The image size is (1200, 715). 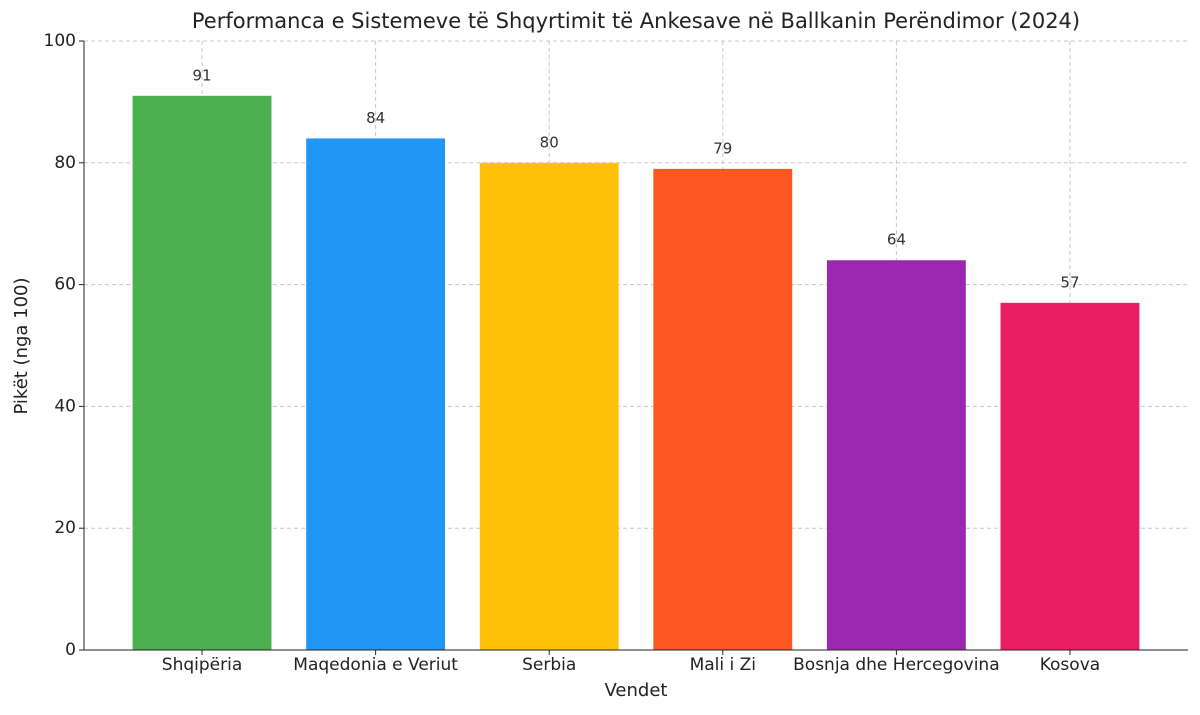 What do you see at coordinates (549, 142) in the screenshot?
I see `value-label: 80` at bounding box center [549, 142].